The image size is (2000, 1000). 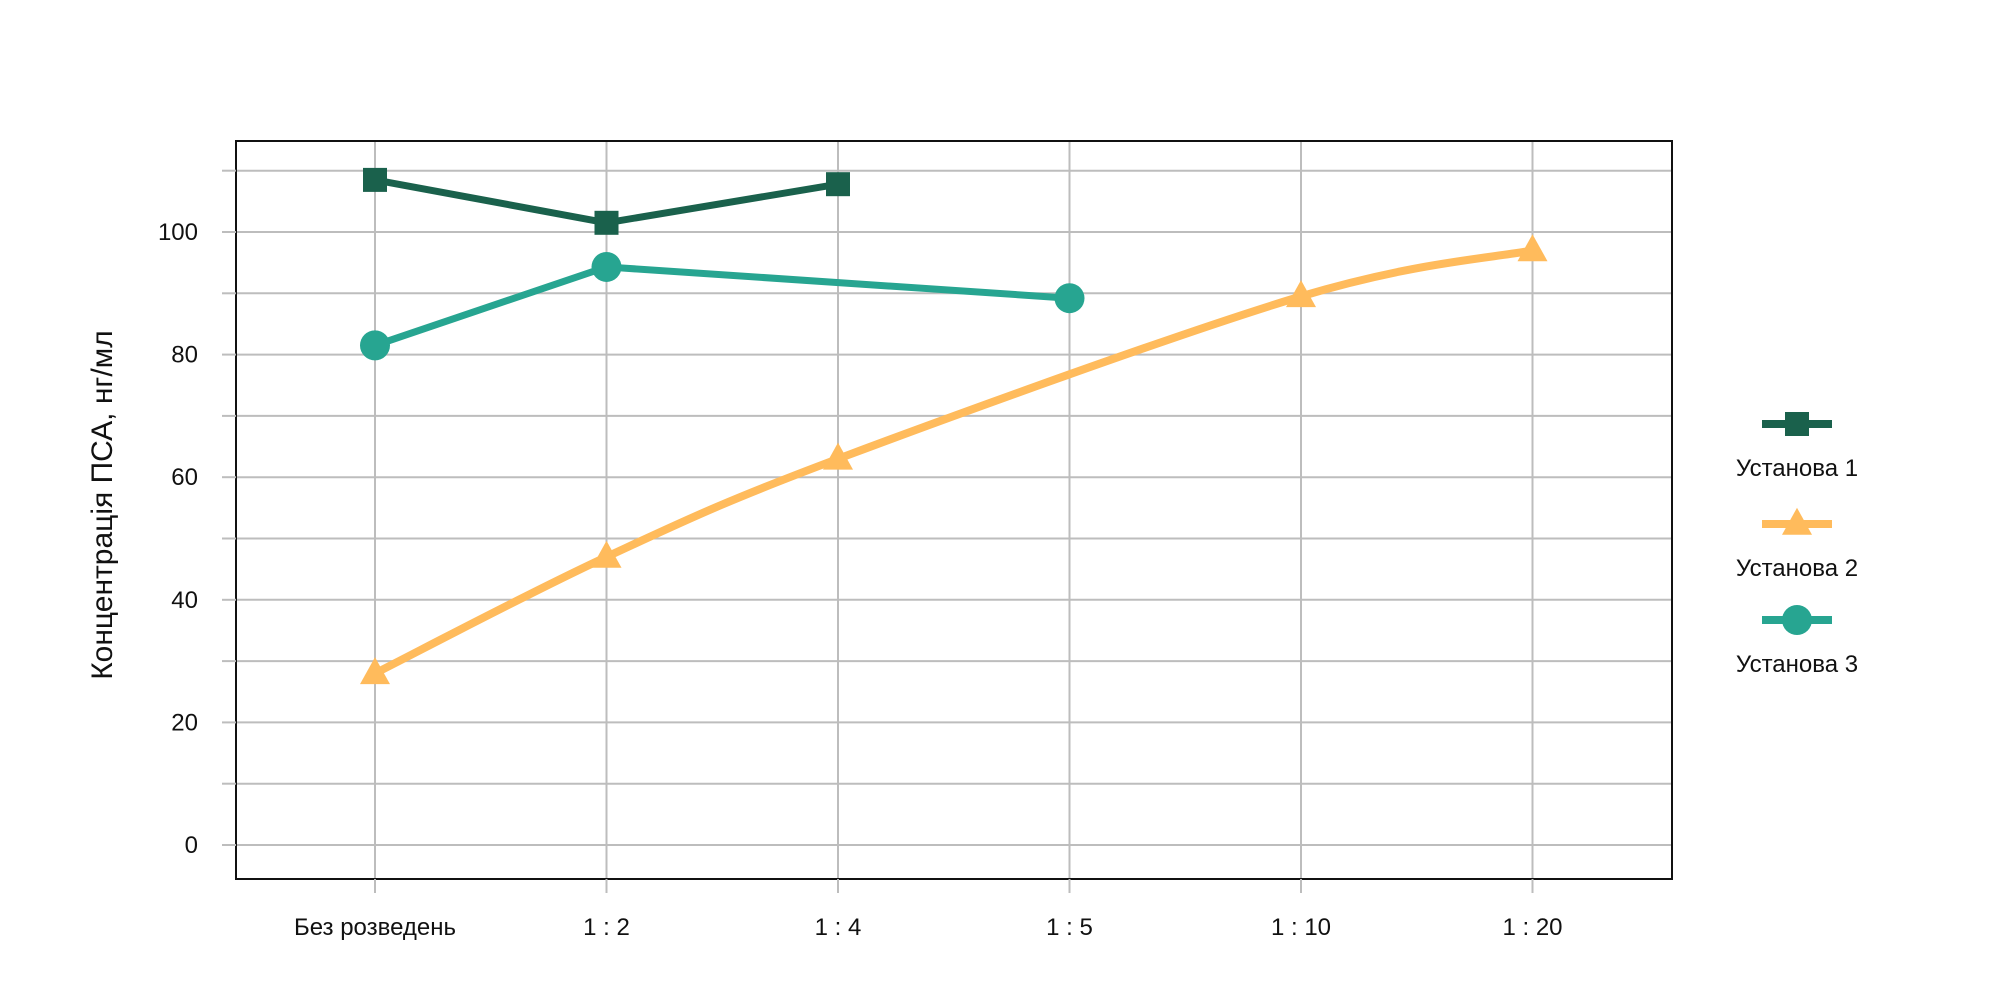 What do you see at coordinates (184, 355) in the screenshot?
I see `y-tick-label: 80` at bounding box center [184, 355].